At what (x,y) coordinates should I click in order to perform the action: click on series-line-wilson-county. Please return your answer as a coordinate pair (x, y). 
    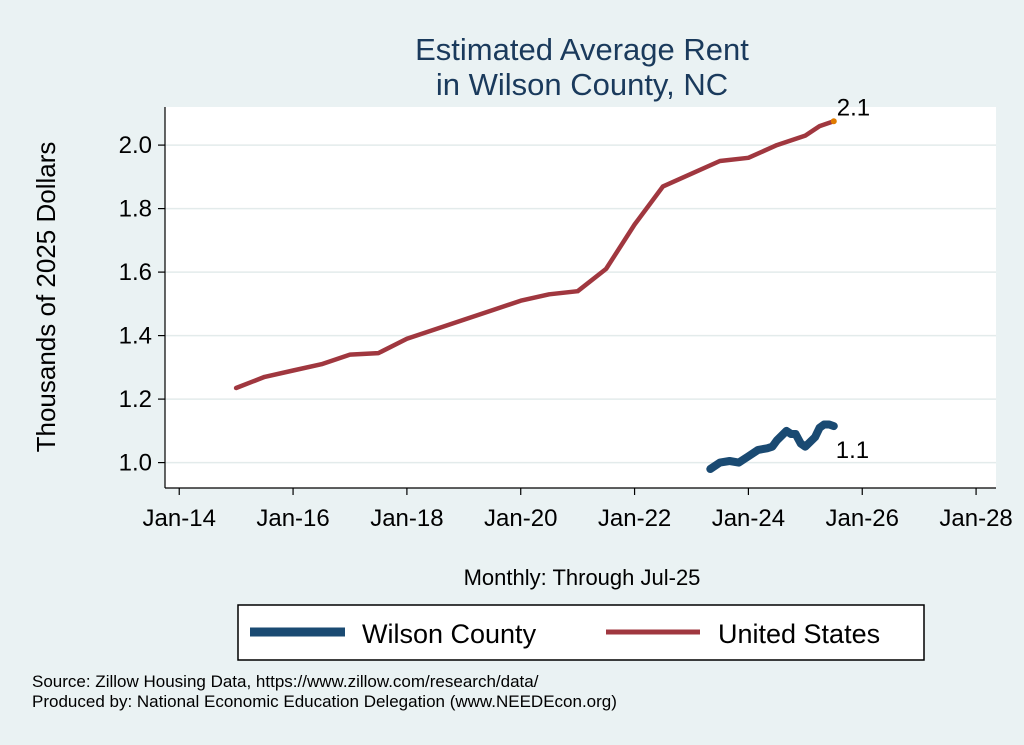
    Looking at the image, I should click on (772, 446).